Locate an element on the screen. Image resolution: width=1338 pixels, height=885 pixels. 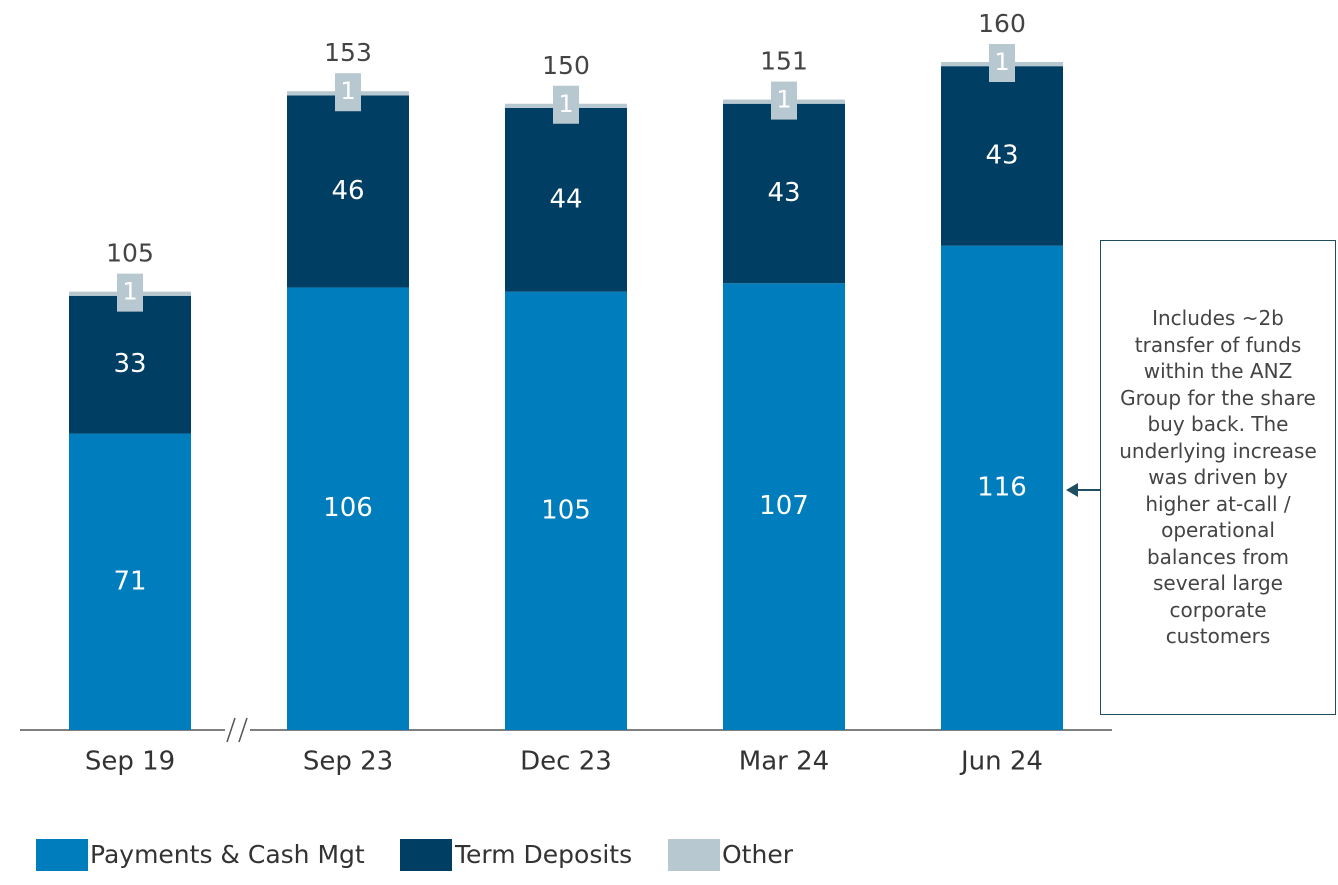
legend-label: Term Deposits is located at coordinates (543, 854).